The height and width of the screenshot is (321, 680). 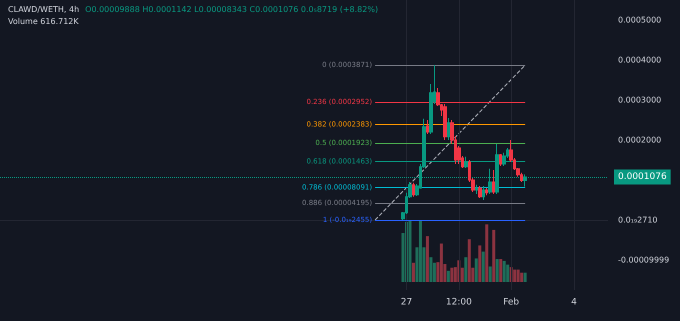 I want to click on ref-line-label: 0.0001076, so click(x=642, y=177).